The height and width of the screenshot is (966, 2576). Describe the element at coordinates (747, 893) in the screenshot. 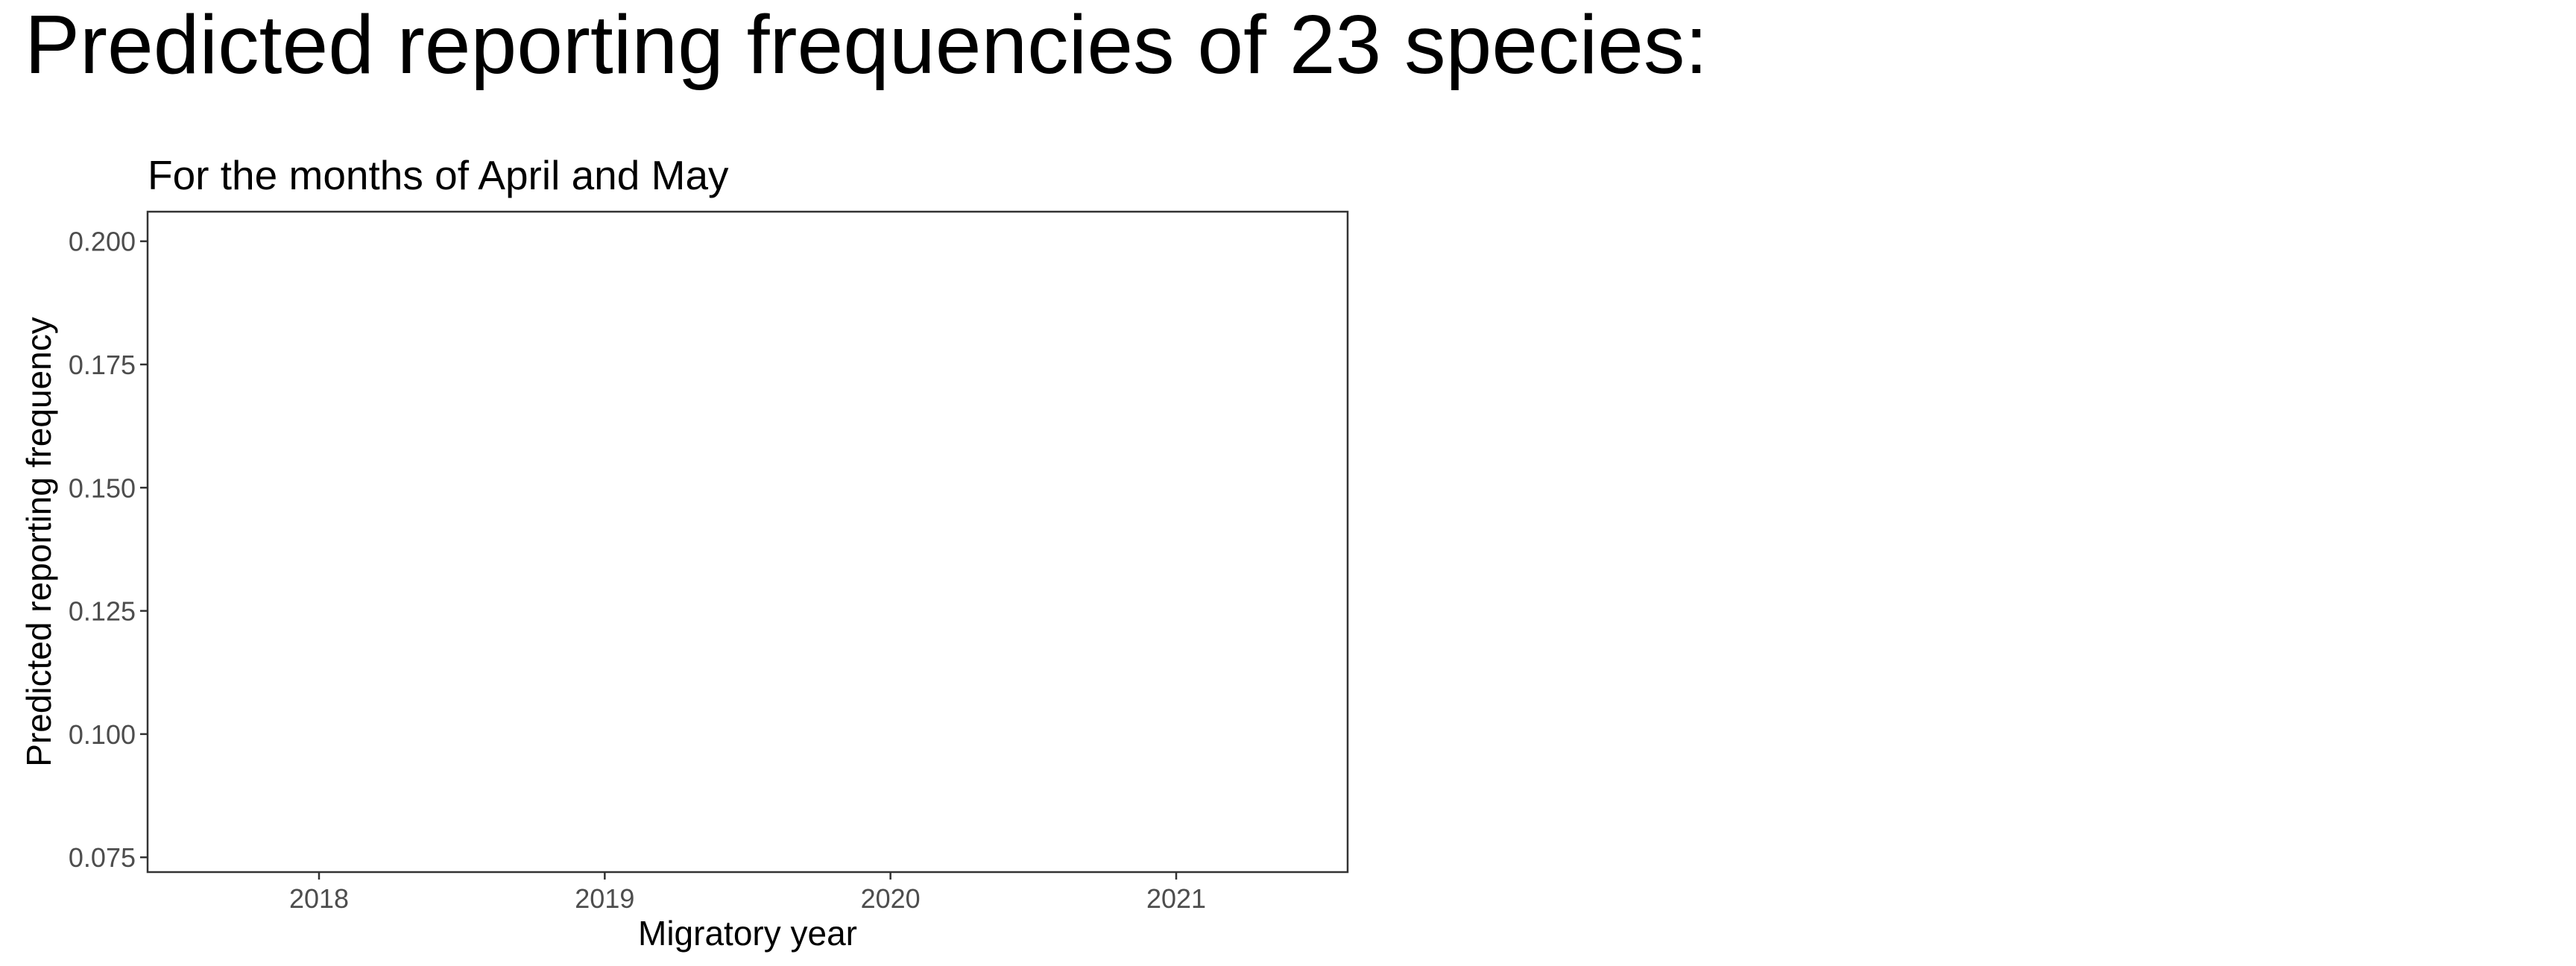

I see `x-axis: 2018 2019 2020 2021` at that location.